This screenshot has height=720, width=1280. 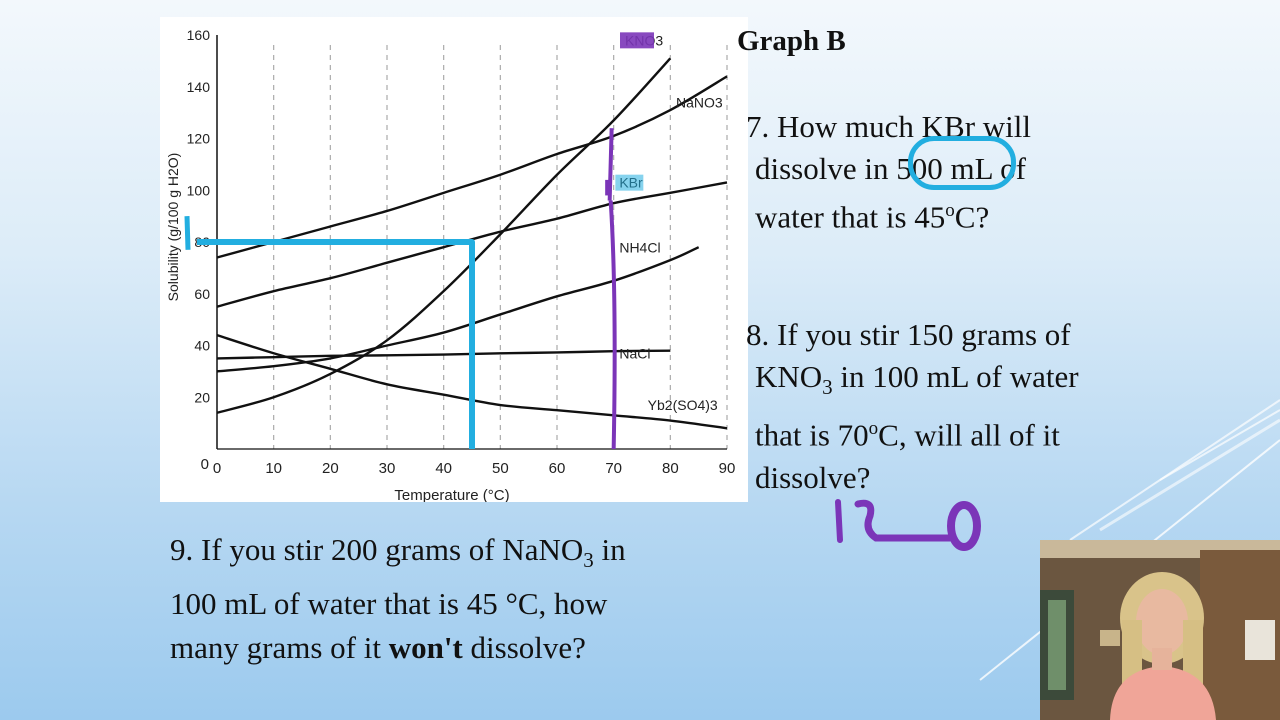 I want to click on q8-line3: that is 70oC, will all of it, so click(x=907, y=435).